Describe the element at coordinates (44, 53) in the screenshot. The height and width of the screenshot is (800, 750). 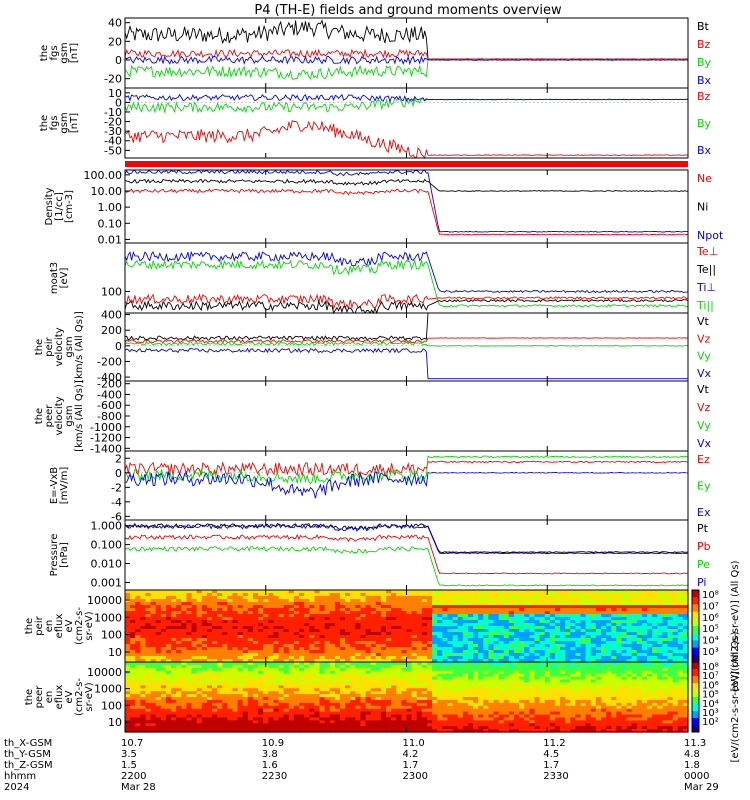
I see `y-axis-label: the` at that location.